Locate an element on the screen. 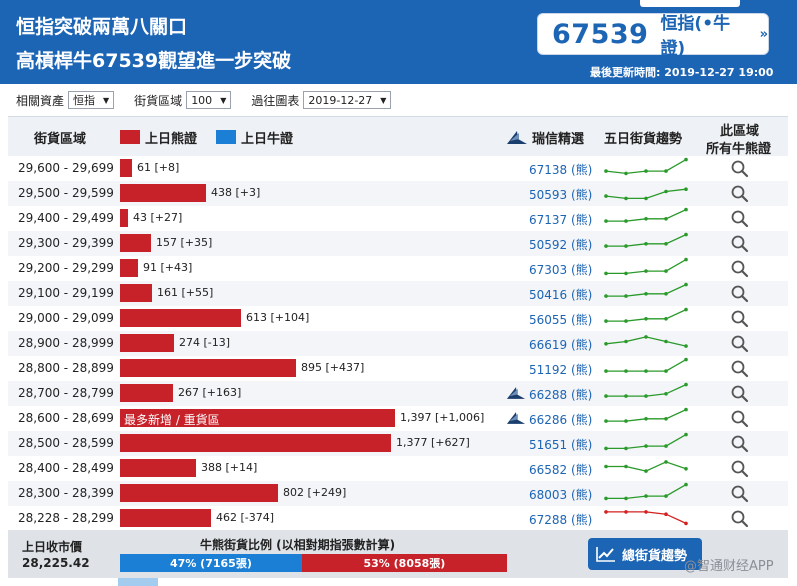 Image resolution: width=797 pixels, height=586 pixels. warrant-code-link: 66286 (熊) is located at coordinates (561, 420).